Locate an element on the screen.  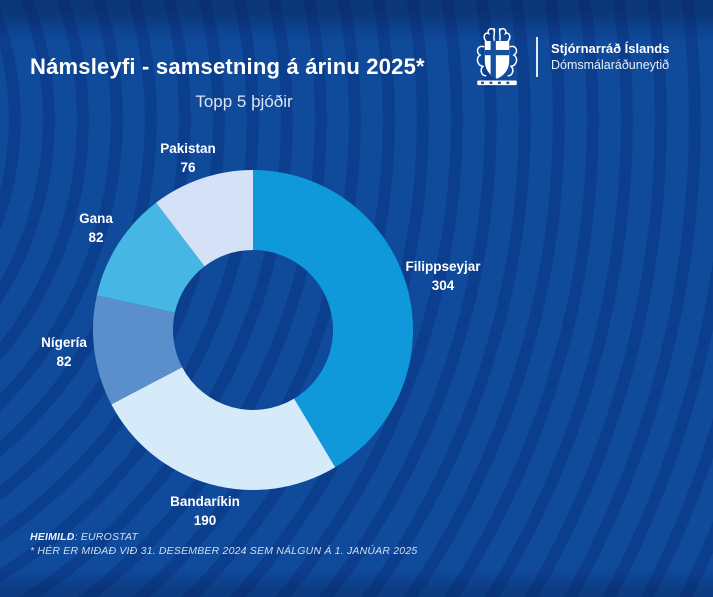
donut-slice-pakistan is located at coordinates (204, 218).